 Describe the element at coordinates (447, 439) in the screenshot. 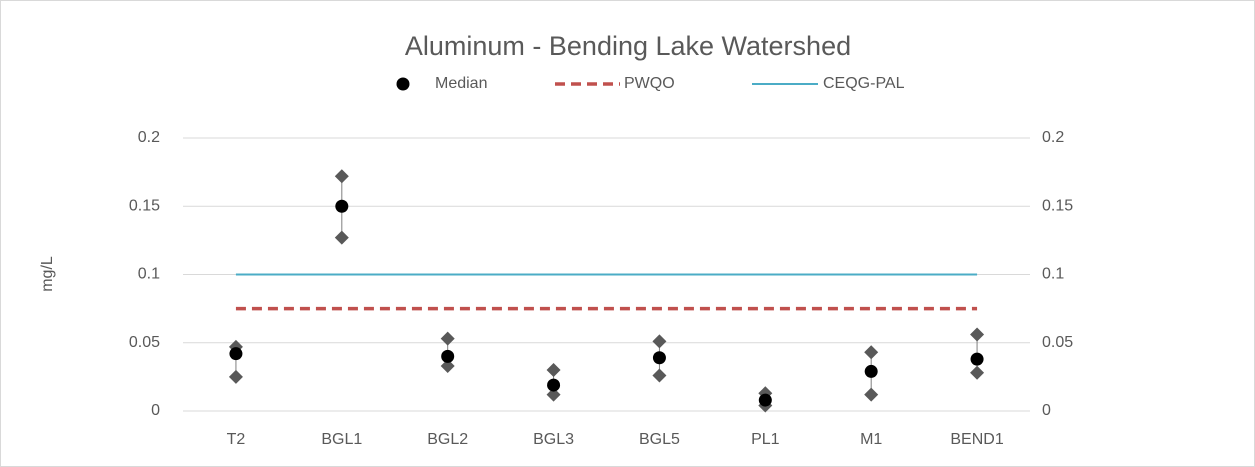

I see `x-tick-label: BGL2` at that location.